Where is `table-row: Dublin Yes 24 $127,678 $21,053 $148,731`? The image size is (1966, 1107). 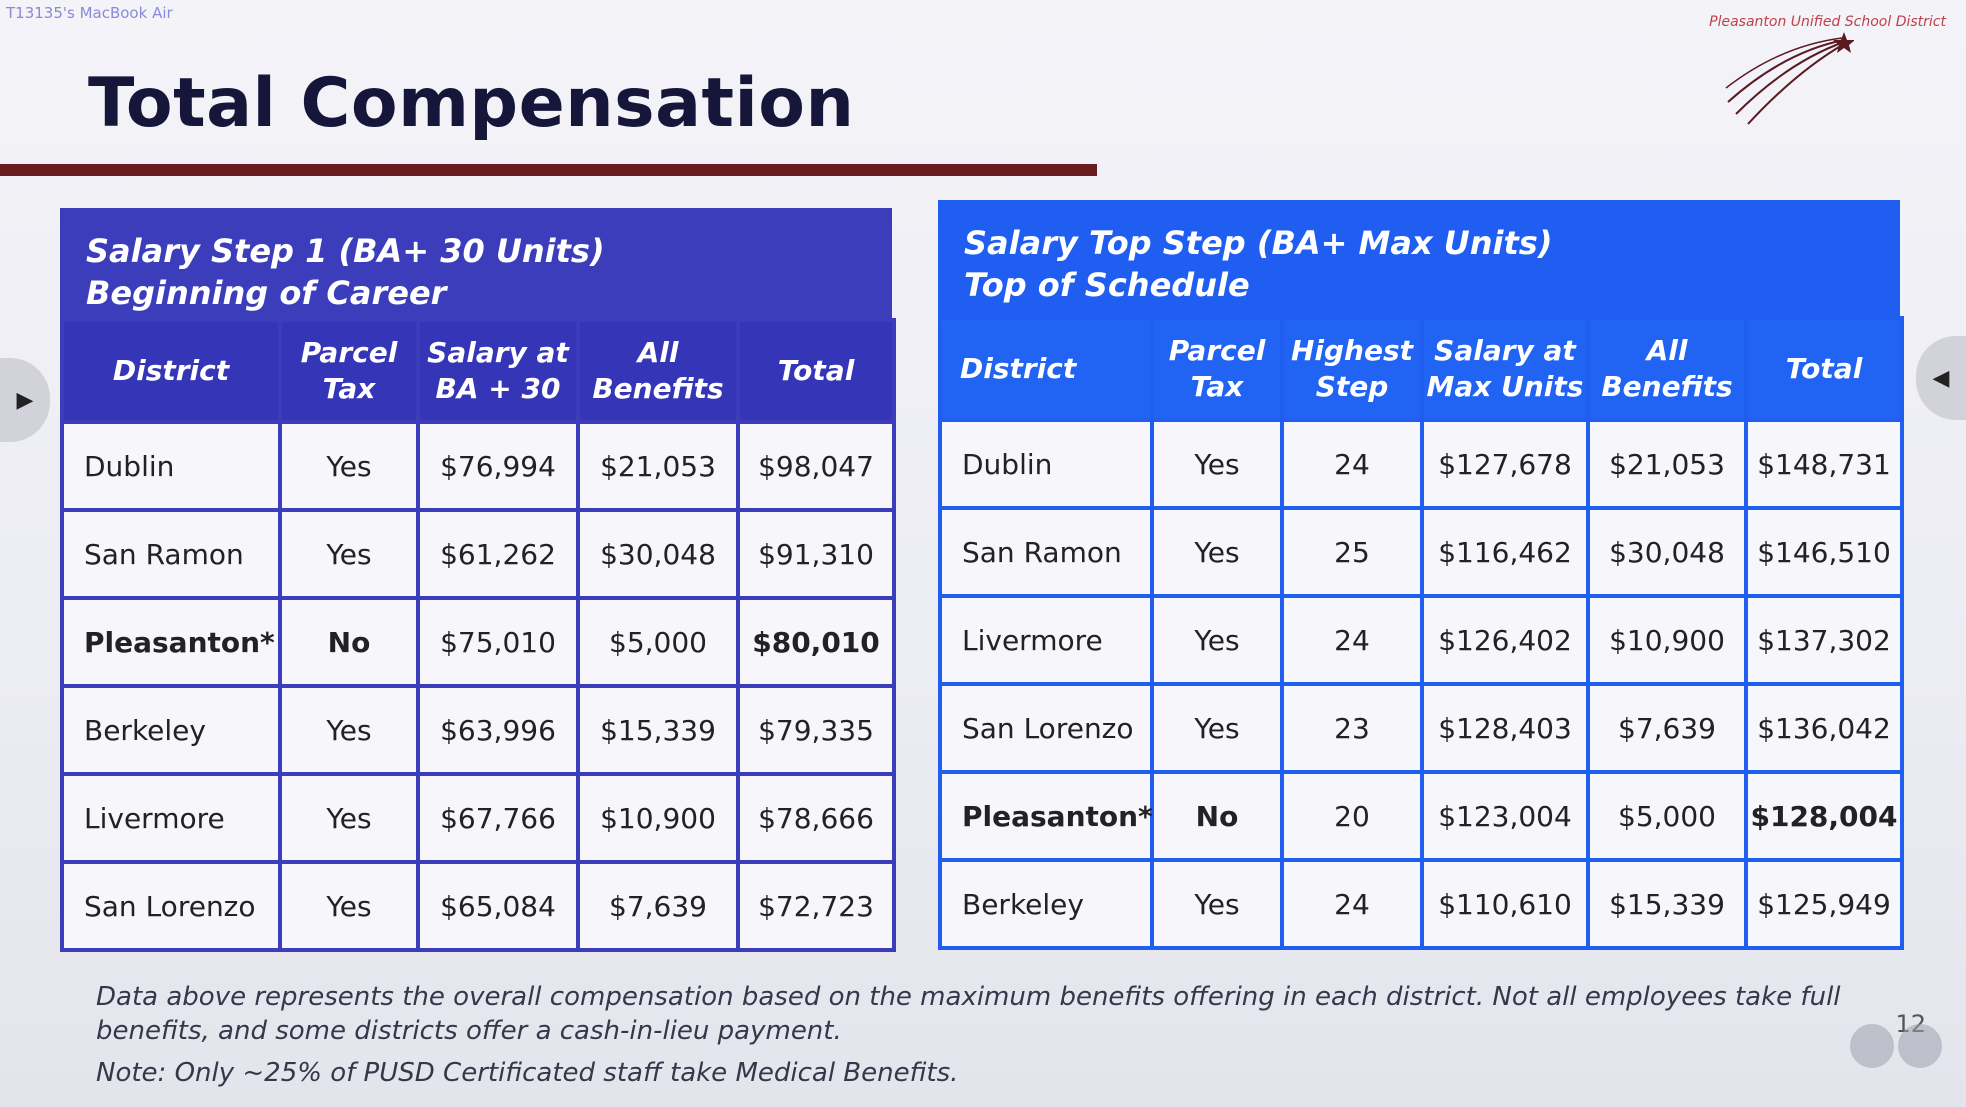 table-row: Dublin Yes 24 $127,678 $21,053 $148,731 is located at coordinates (1421, 464).